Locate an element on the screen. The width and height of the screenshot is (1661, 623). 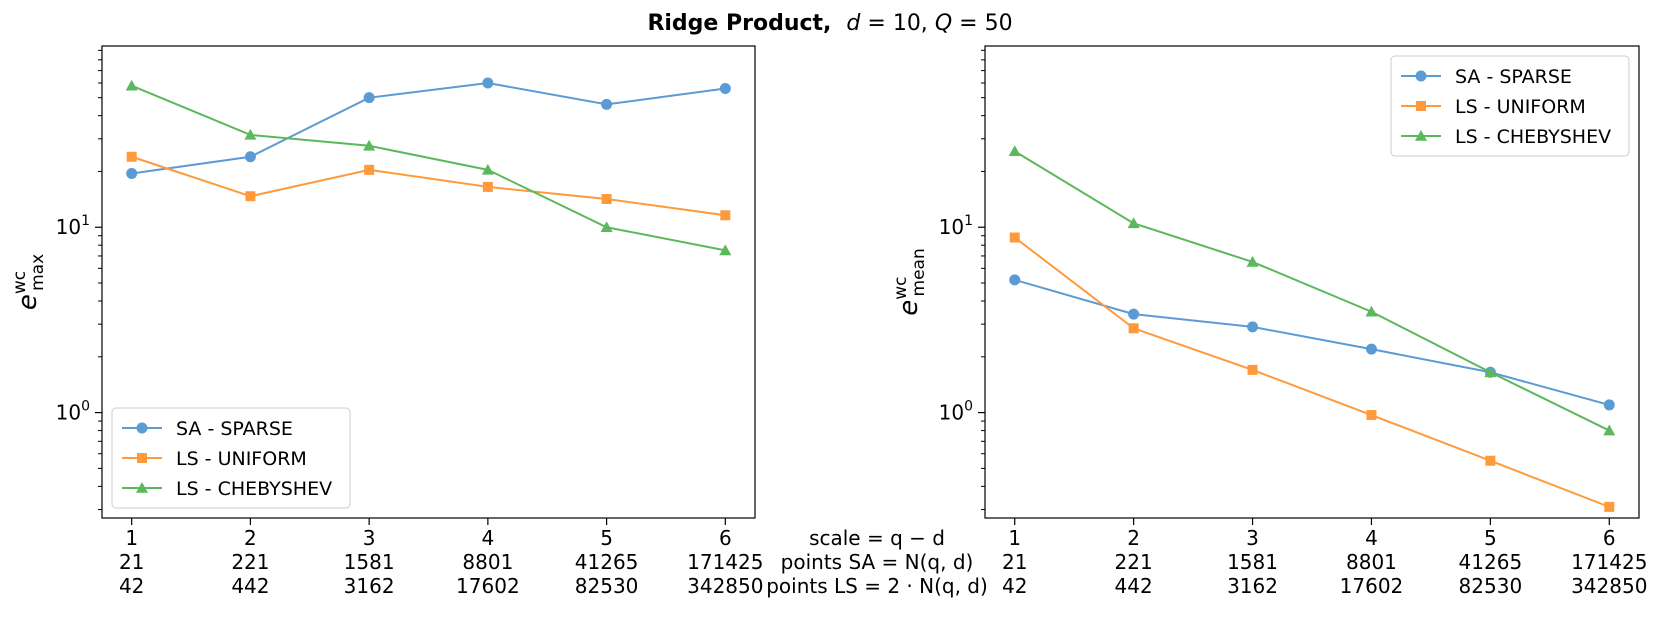
legend: SA - SPARSE LS - UNIFORM LS - CHEBYSHEV is located at coordinates (1510, 106).